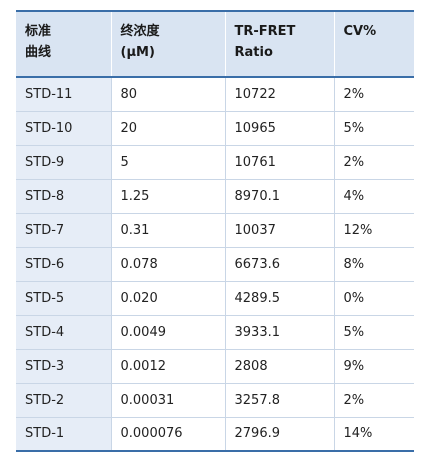  I want to click on ratio-cell: 2808, so click(280, 366).